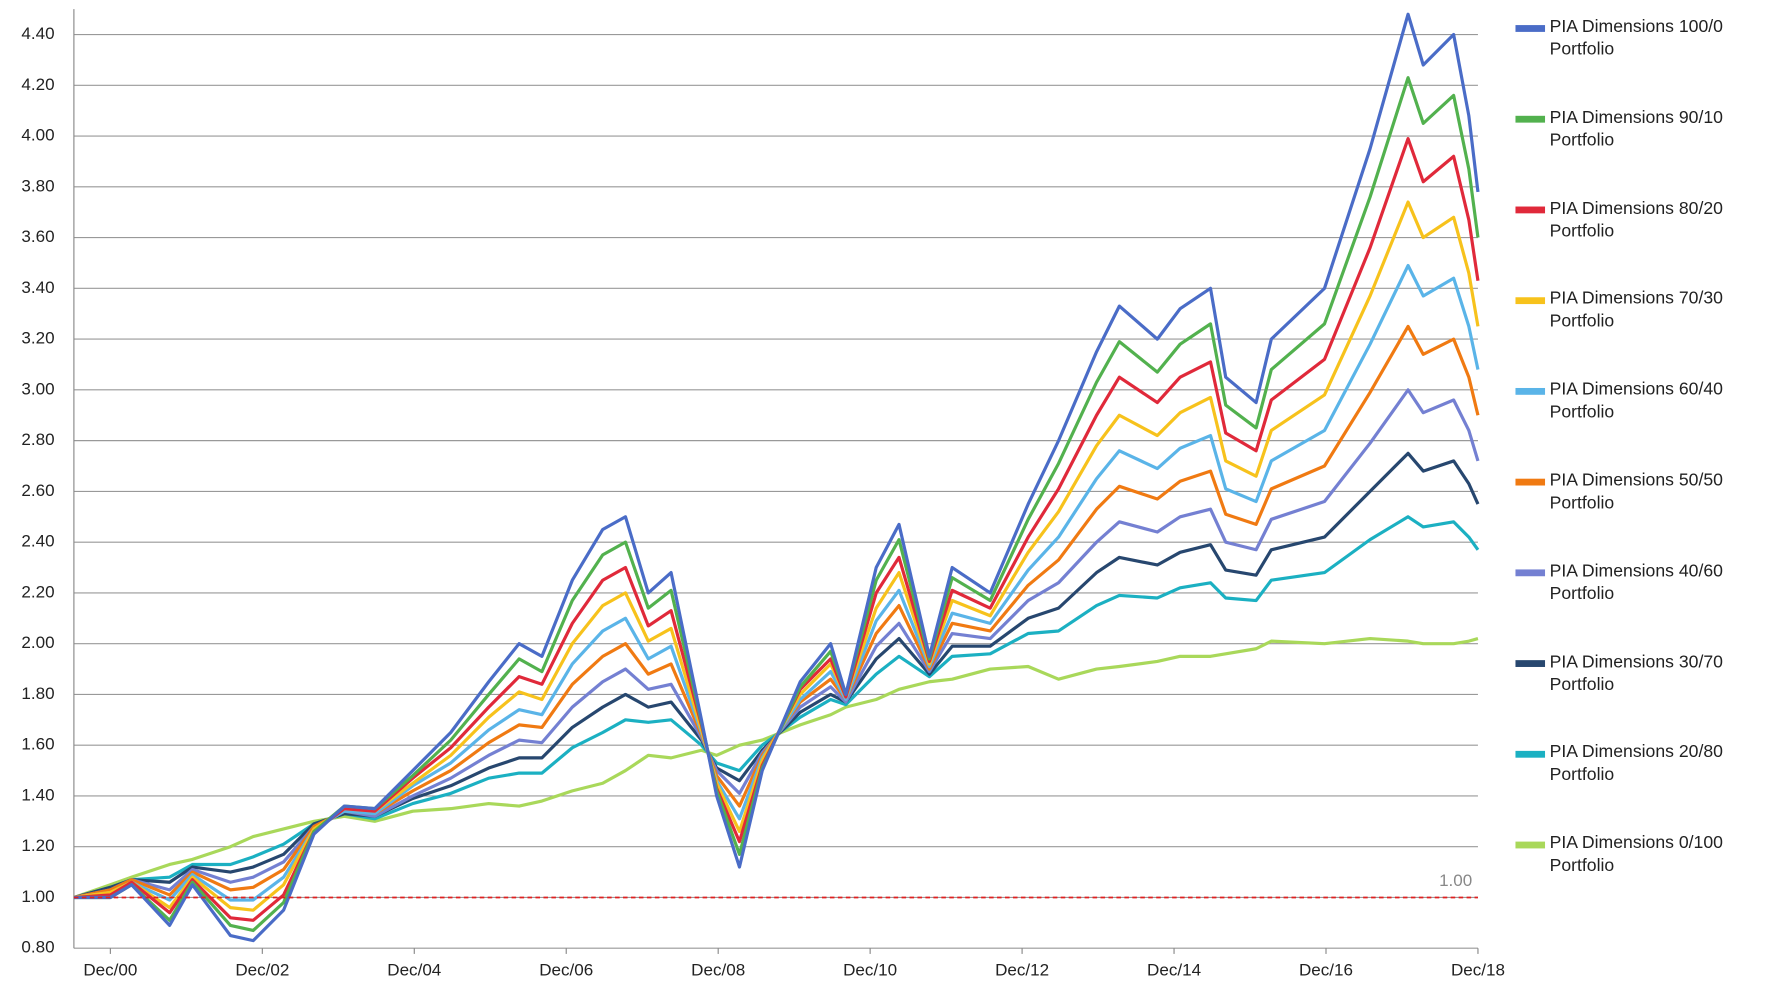 The width and height of the screenshot is (1769, 984). What do you see at coordinates (1478, 969) in the screenshot?
I see `x-tick-label: Dec/18` at bounding box center [1478, 969].